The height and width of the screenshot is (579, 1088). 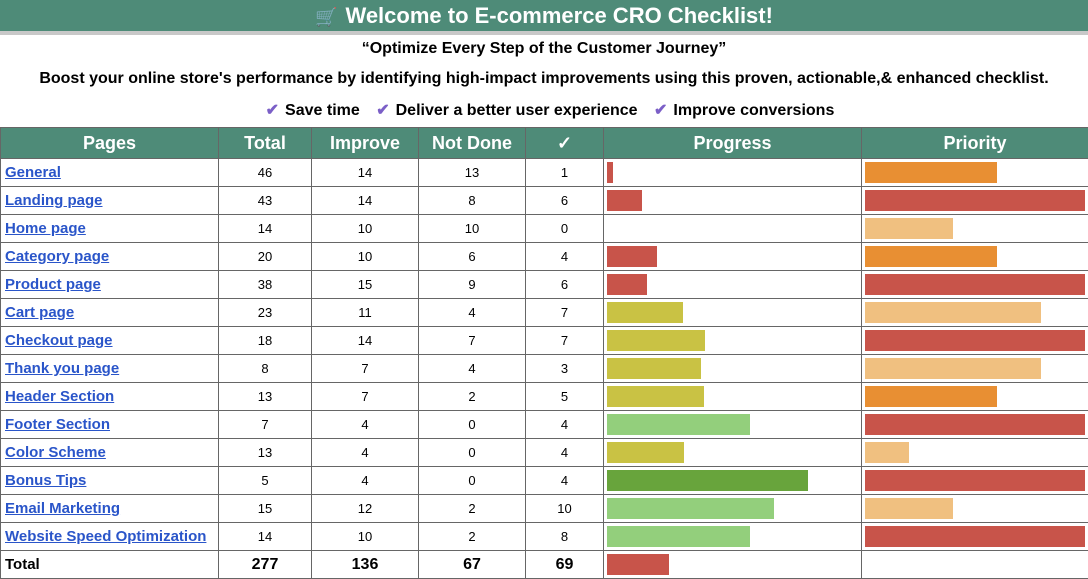 I want to click on table-row: Landing page 43 14 8 6, so click(x=544, y=201).